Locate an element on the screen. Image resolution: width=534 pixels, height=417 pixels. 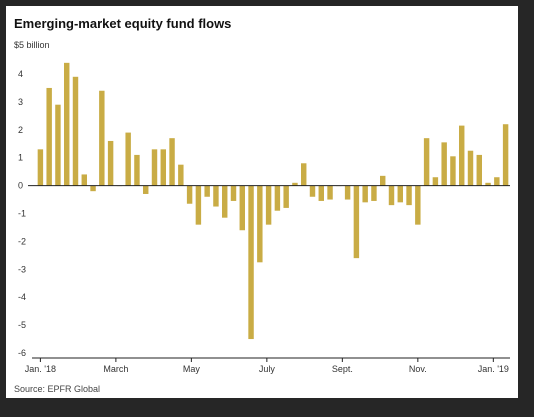
y-tick-label: 3 is located at coordinates (20, 102).